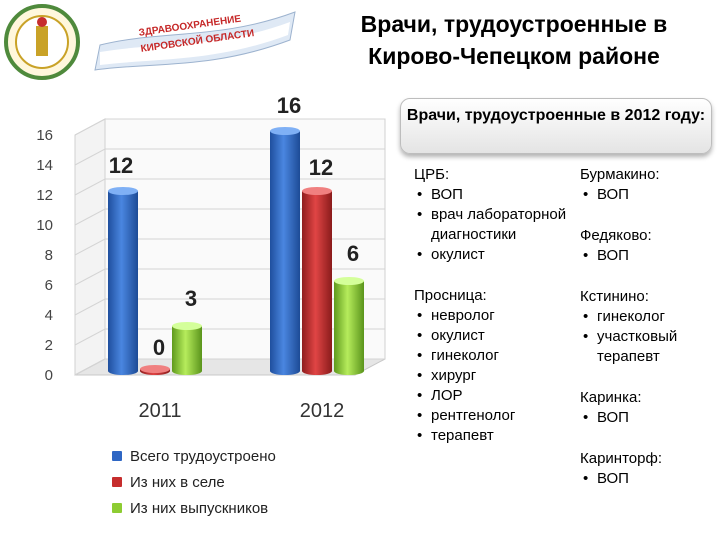 The image size is (720, 540). What do you see at coordinates (514, 24) in the screenshot?
I see `page-title-line1: Врачи, трудоустроенные в` at bounding box center [514, 24].